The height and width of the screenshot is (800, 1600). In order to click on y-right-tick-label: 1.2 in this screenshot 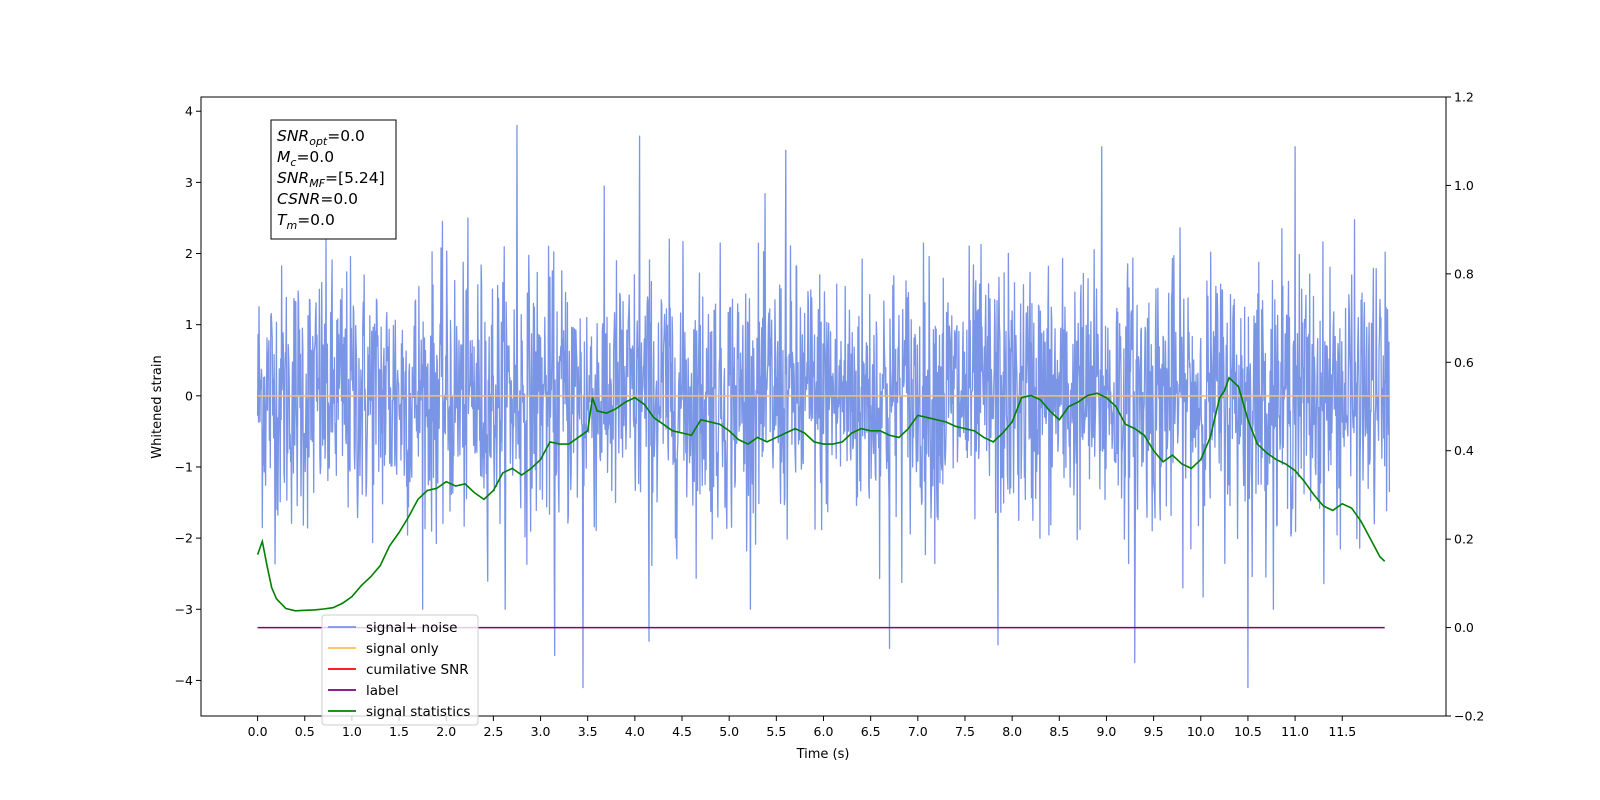, I will do `click(1464, 97)`.